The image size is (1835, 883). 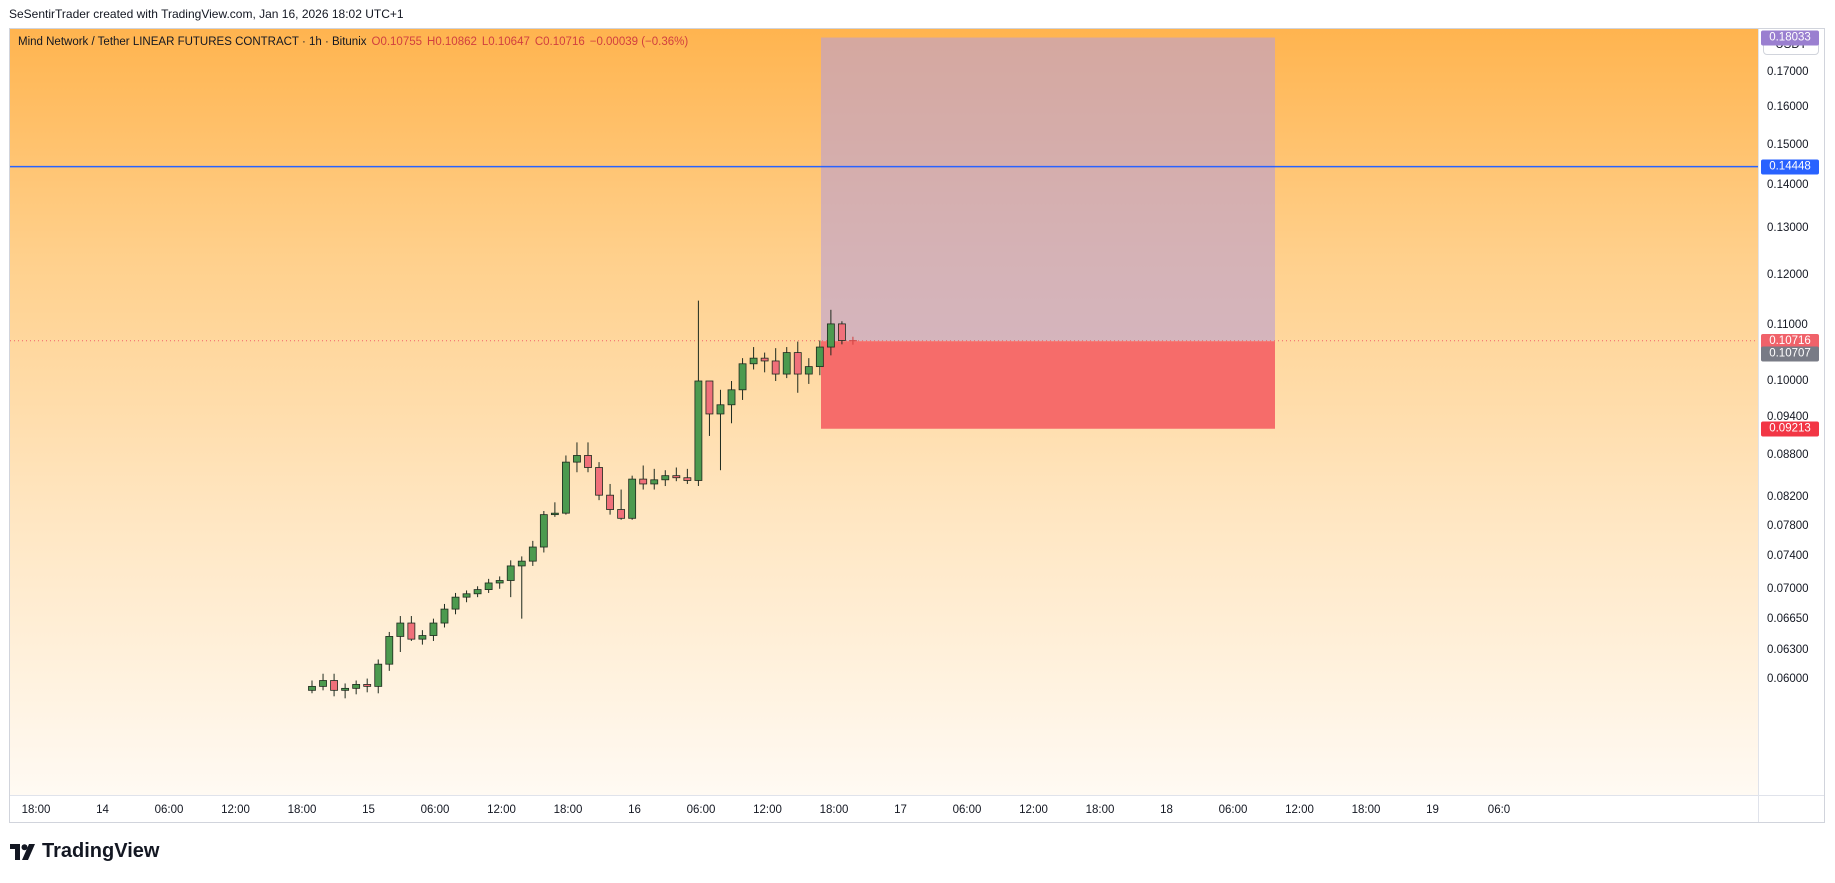 What do you see at coordinates (1790, 38) in the screenshot?
I see `stop-price-badge: 0.18033` at bounding box center [1790, 38].